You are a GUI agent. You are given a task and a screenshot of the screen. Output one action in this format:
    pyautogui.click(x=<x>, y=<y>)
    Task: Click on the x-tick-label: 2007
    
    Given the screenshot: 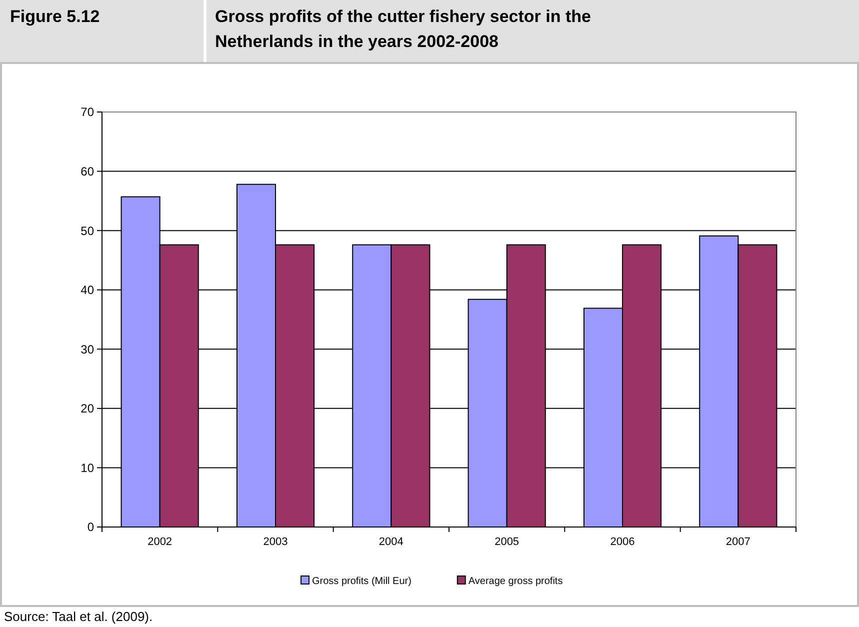 What is the action you would take?
    pyautogui.click(x=738, y=542)
    